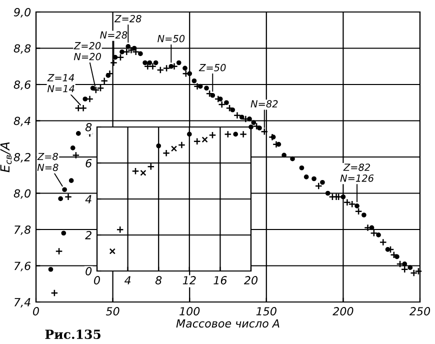  What do you see at coordinates (212, 68) in the screenshot?
I see `annotation: Z=50` at bounding box center [212, 68].